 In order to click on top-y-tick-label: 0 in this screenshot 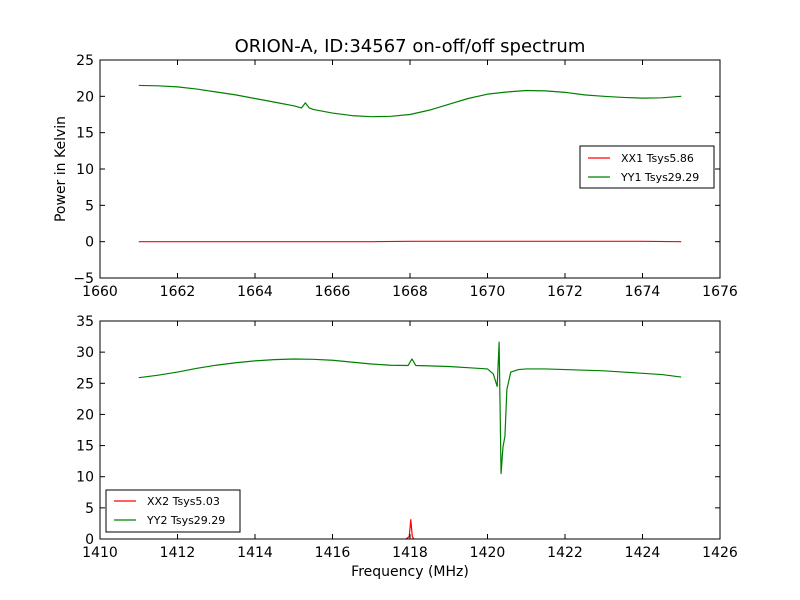, I will do `click(89, 243)`.